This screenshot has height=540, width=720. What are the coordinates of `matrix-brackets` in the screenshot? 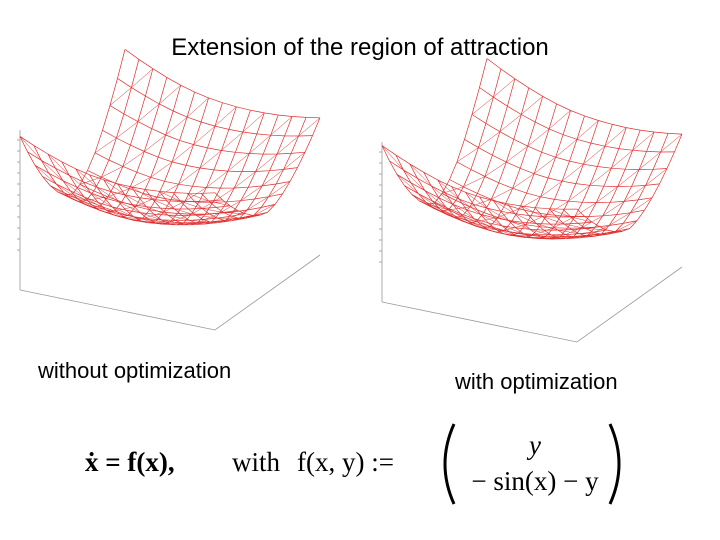 It's located at (532, 464).